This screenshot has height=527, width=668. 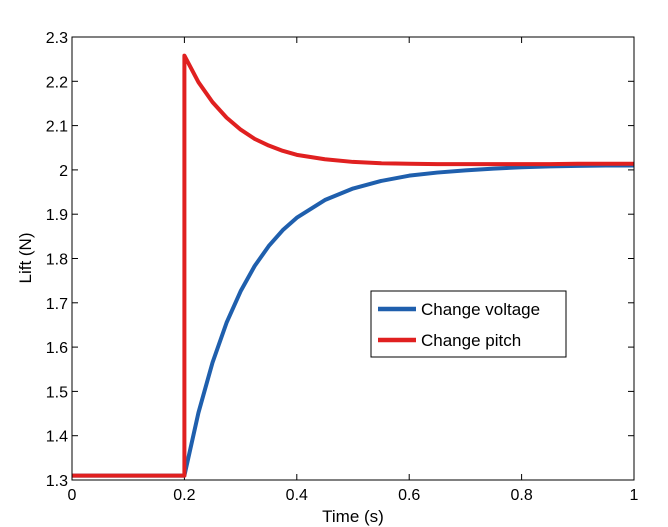 I want to click on y-tick-label: 2.3, so click(x=57, y=38).